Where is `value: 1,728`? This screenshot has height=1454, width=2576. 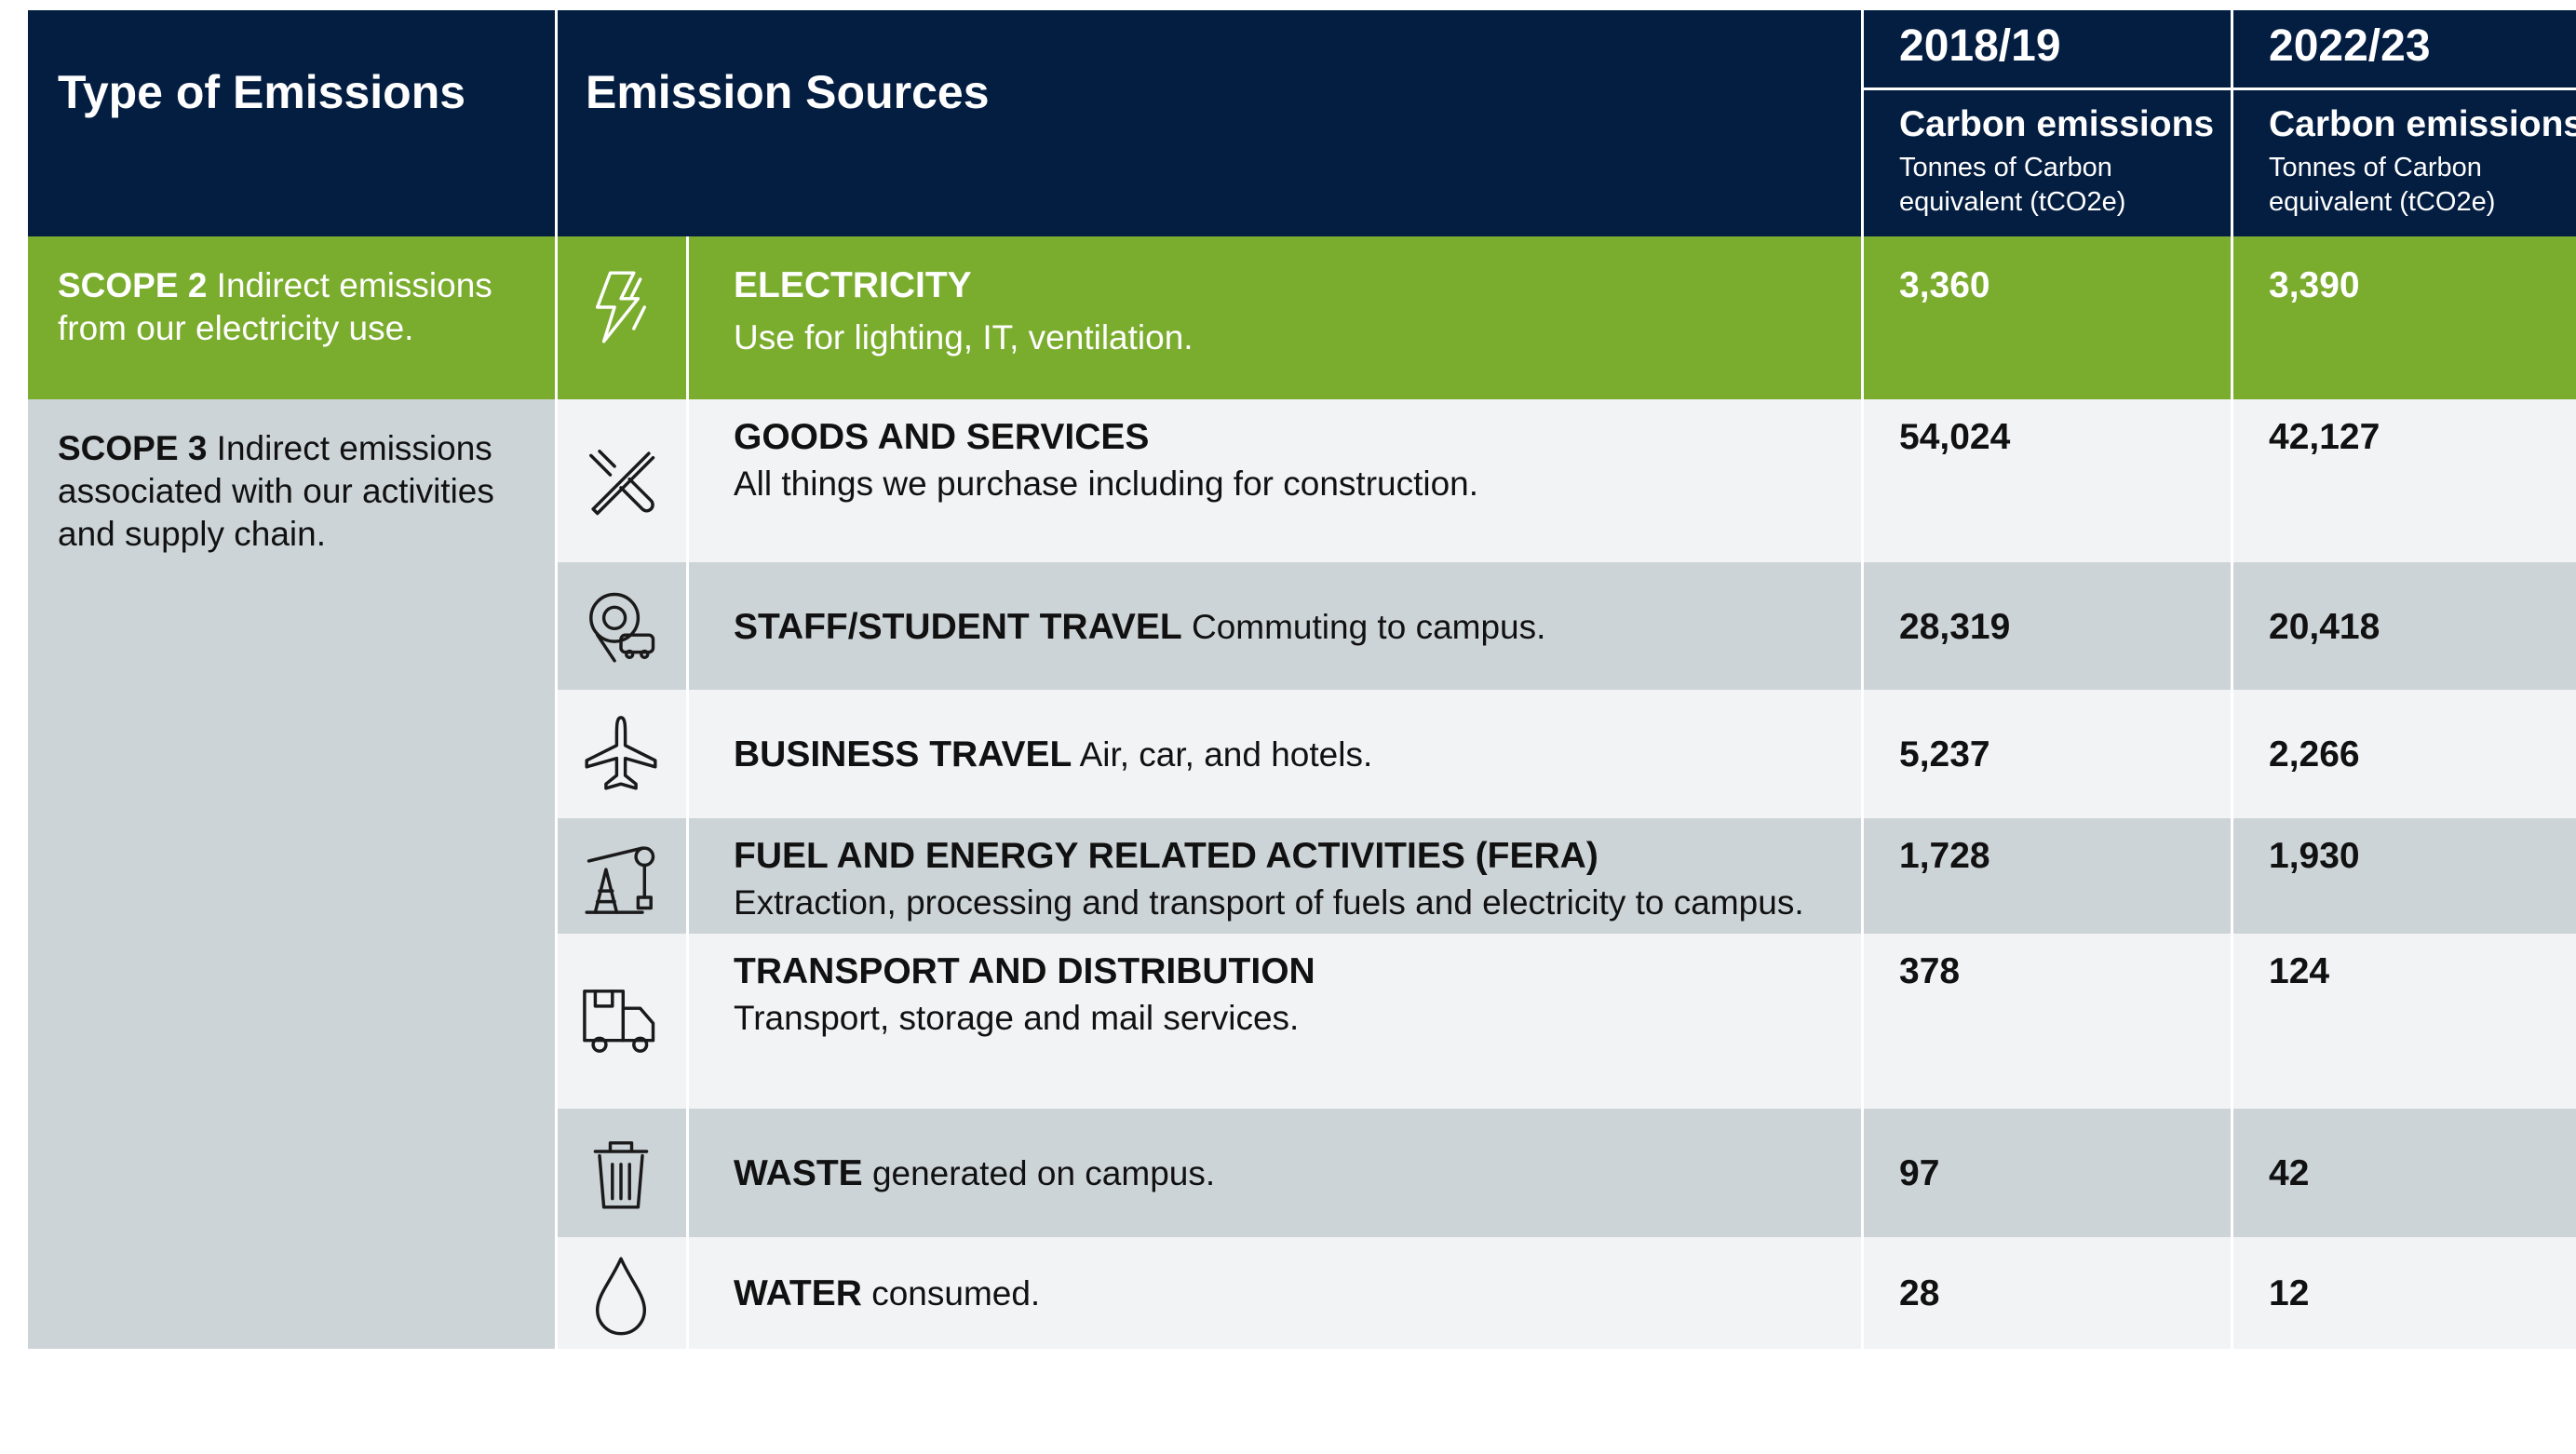 value: 1,728 is located at coordinates (1944, 856).